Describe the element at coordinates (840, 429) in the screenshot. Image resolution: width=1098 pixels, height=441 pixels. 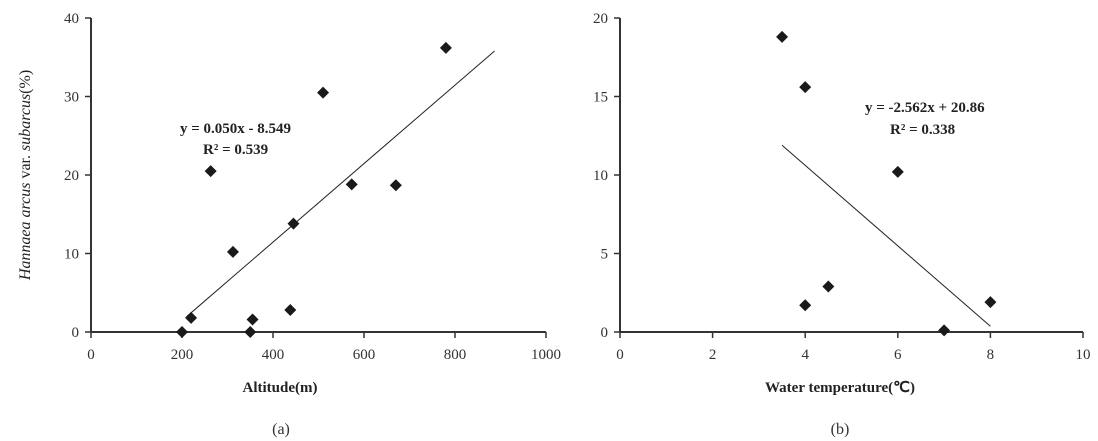
I see `panel-label: (b)` at that location.